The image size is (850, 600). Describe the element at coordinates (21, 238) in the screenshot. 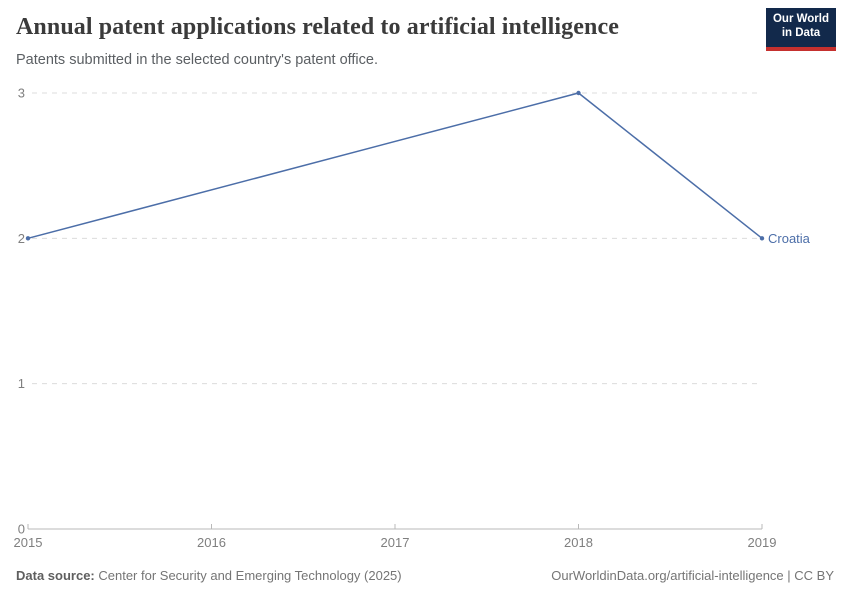

I see `y-axis-label: 2` at that location.